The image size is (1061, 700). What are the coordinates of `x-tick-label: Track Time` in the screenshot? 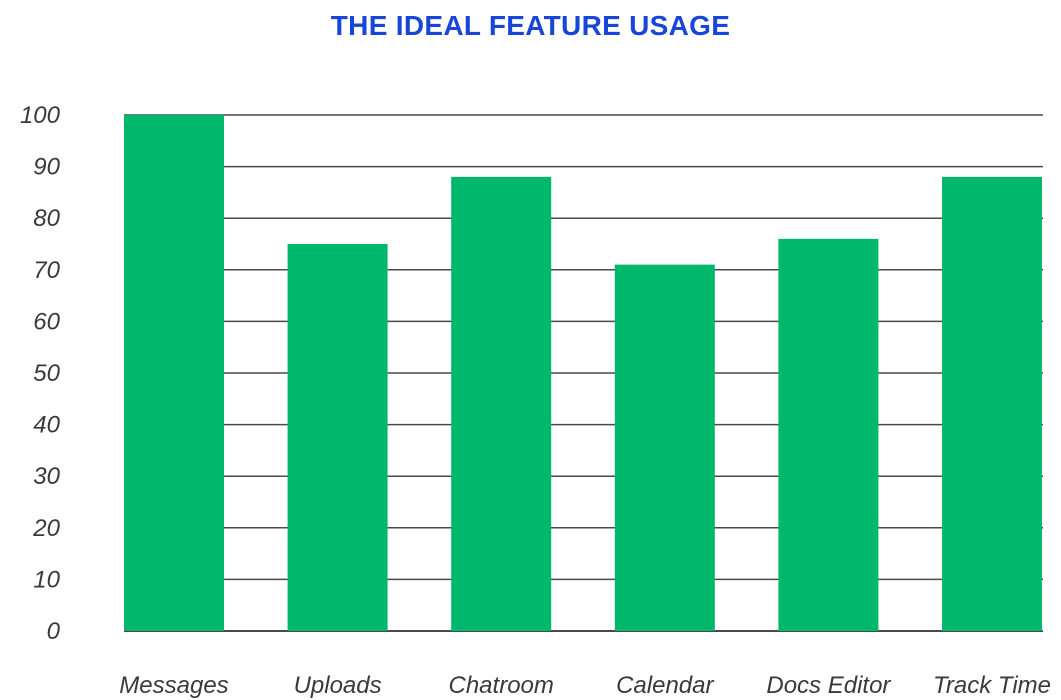 It's located at (992, 685).